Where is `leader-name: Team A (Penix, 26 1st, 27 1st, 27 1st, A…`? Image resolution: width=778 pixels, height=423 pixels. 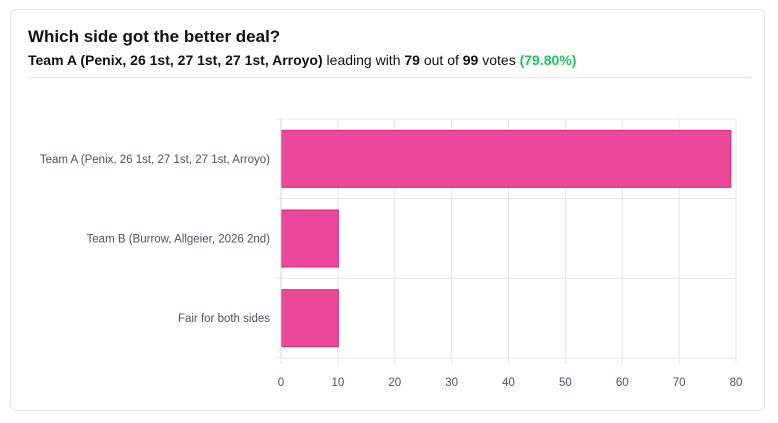 leader-name: Team A (Penix, 26 1st, 27 1st, 27 1st, A… is located at coordinates (175, 60).